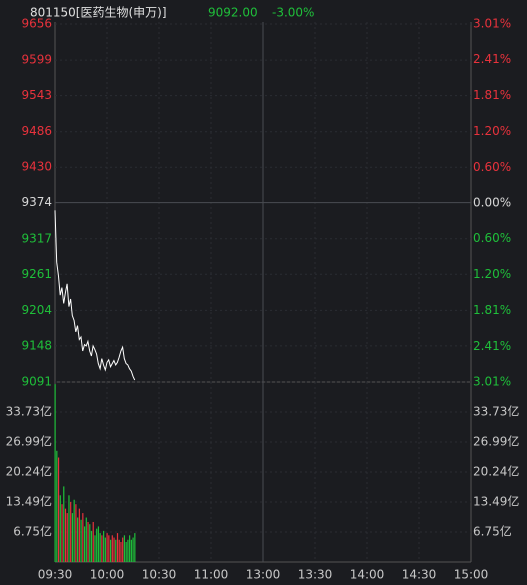  I want to click on x-tick-label: 11:00, so click(211, 575).